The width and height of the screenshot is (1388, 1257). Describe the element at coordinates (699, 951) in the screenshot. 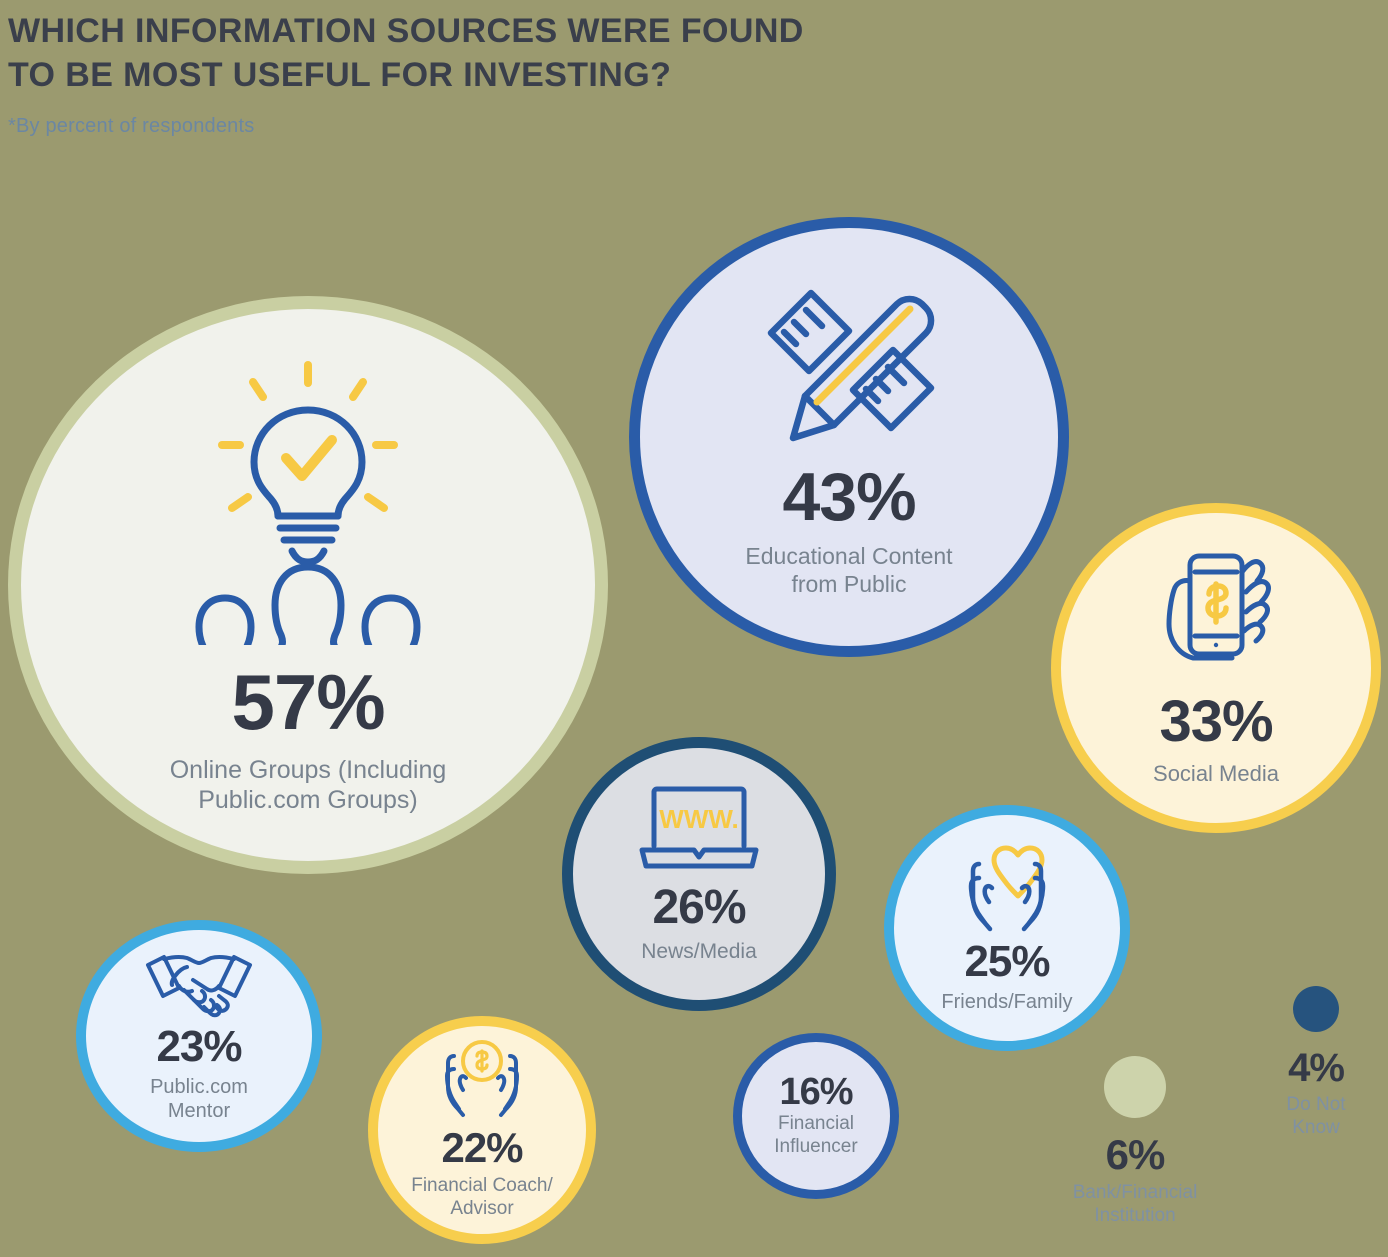

I see `bubble-label: News/Media` at that location.